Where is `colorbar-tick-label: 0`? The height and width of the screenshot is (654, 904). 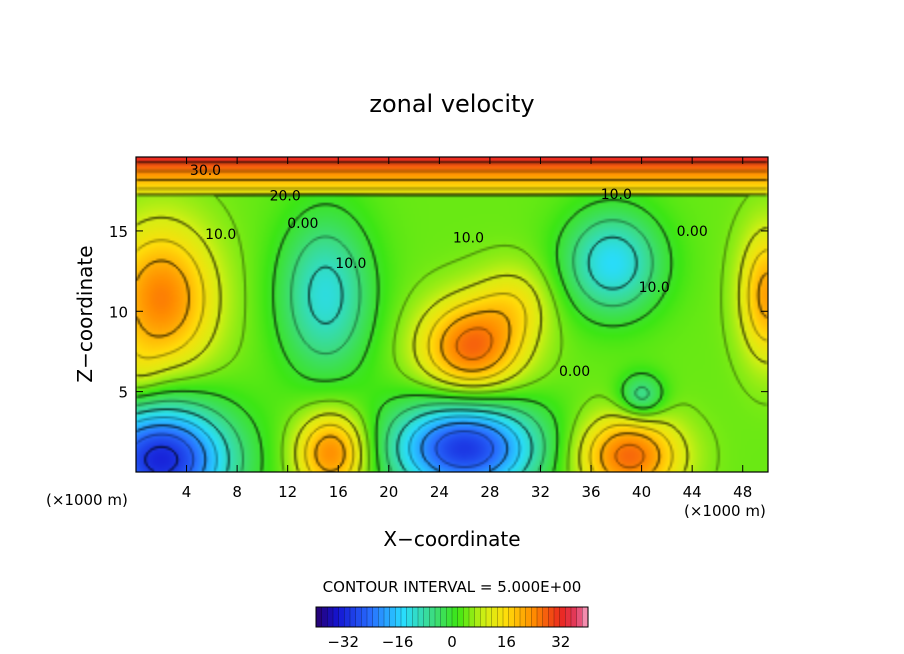 colorbar-tick-label: 0 is located at coordinates (452, 642).